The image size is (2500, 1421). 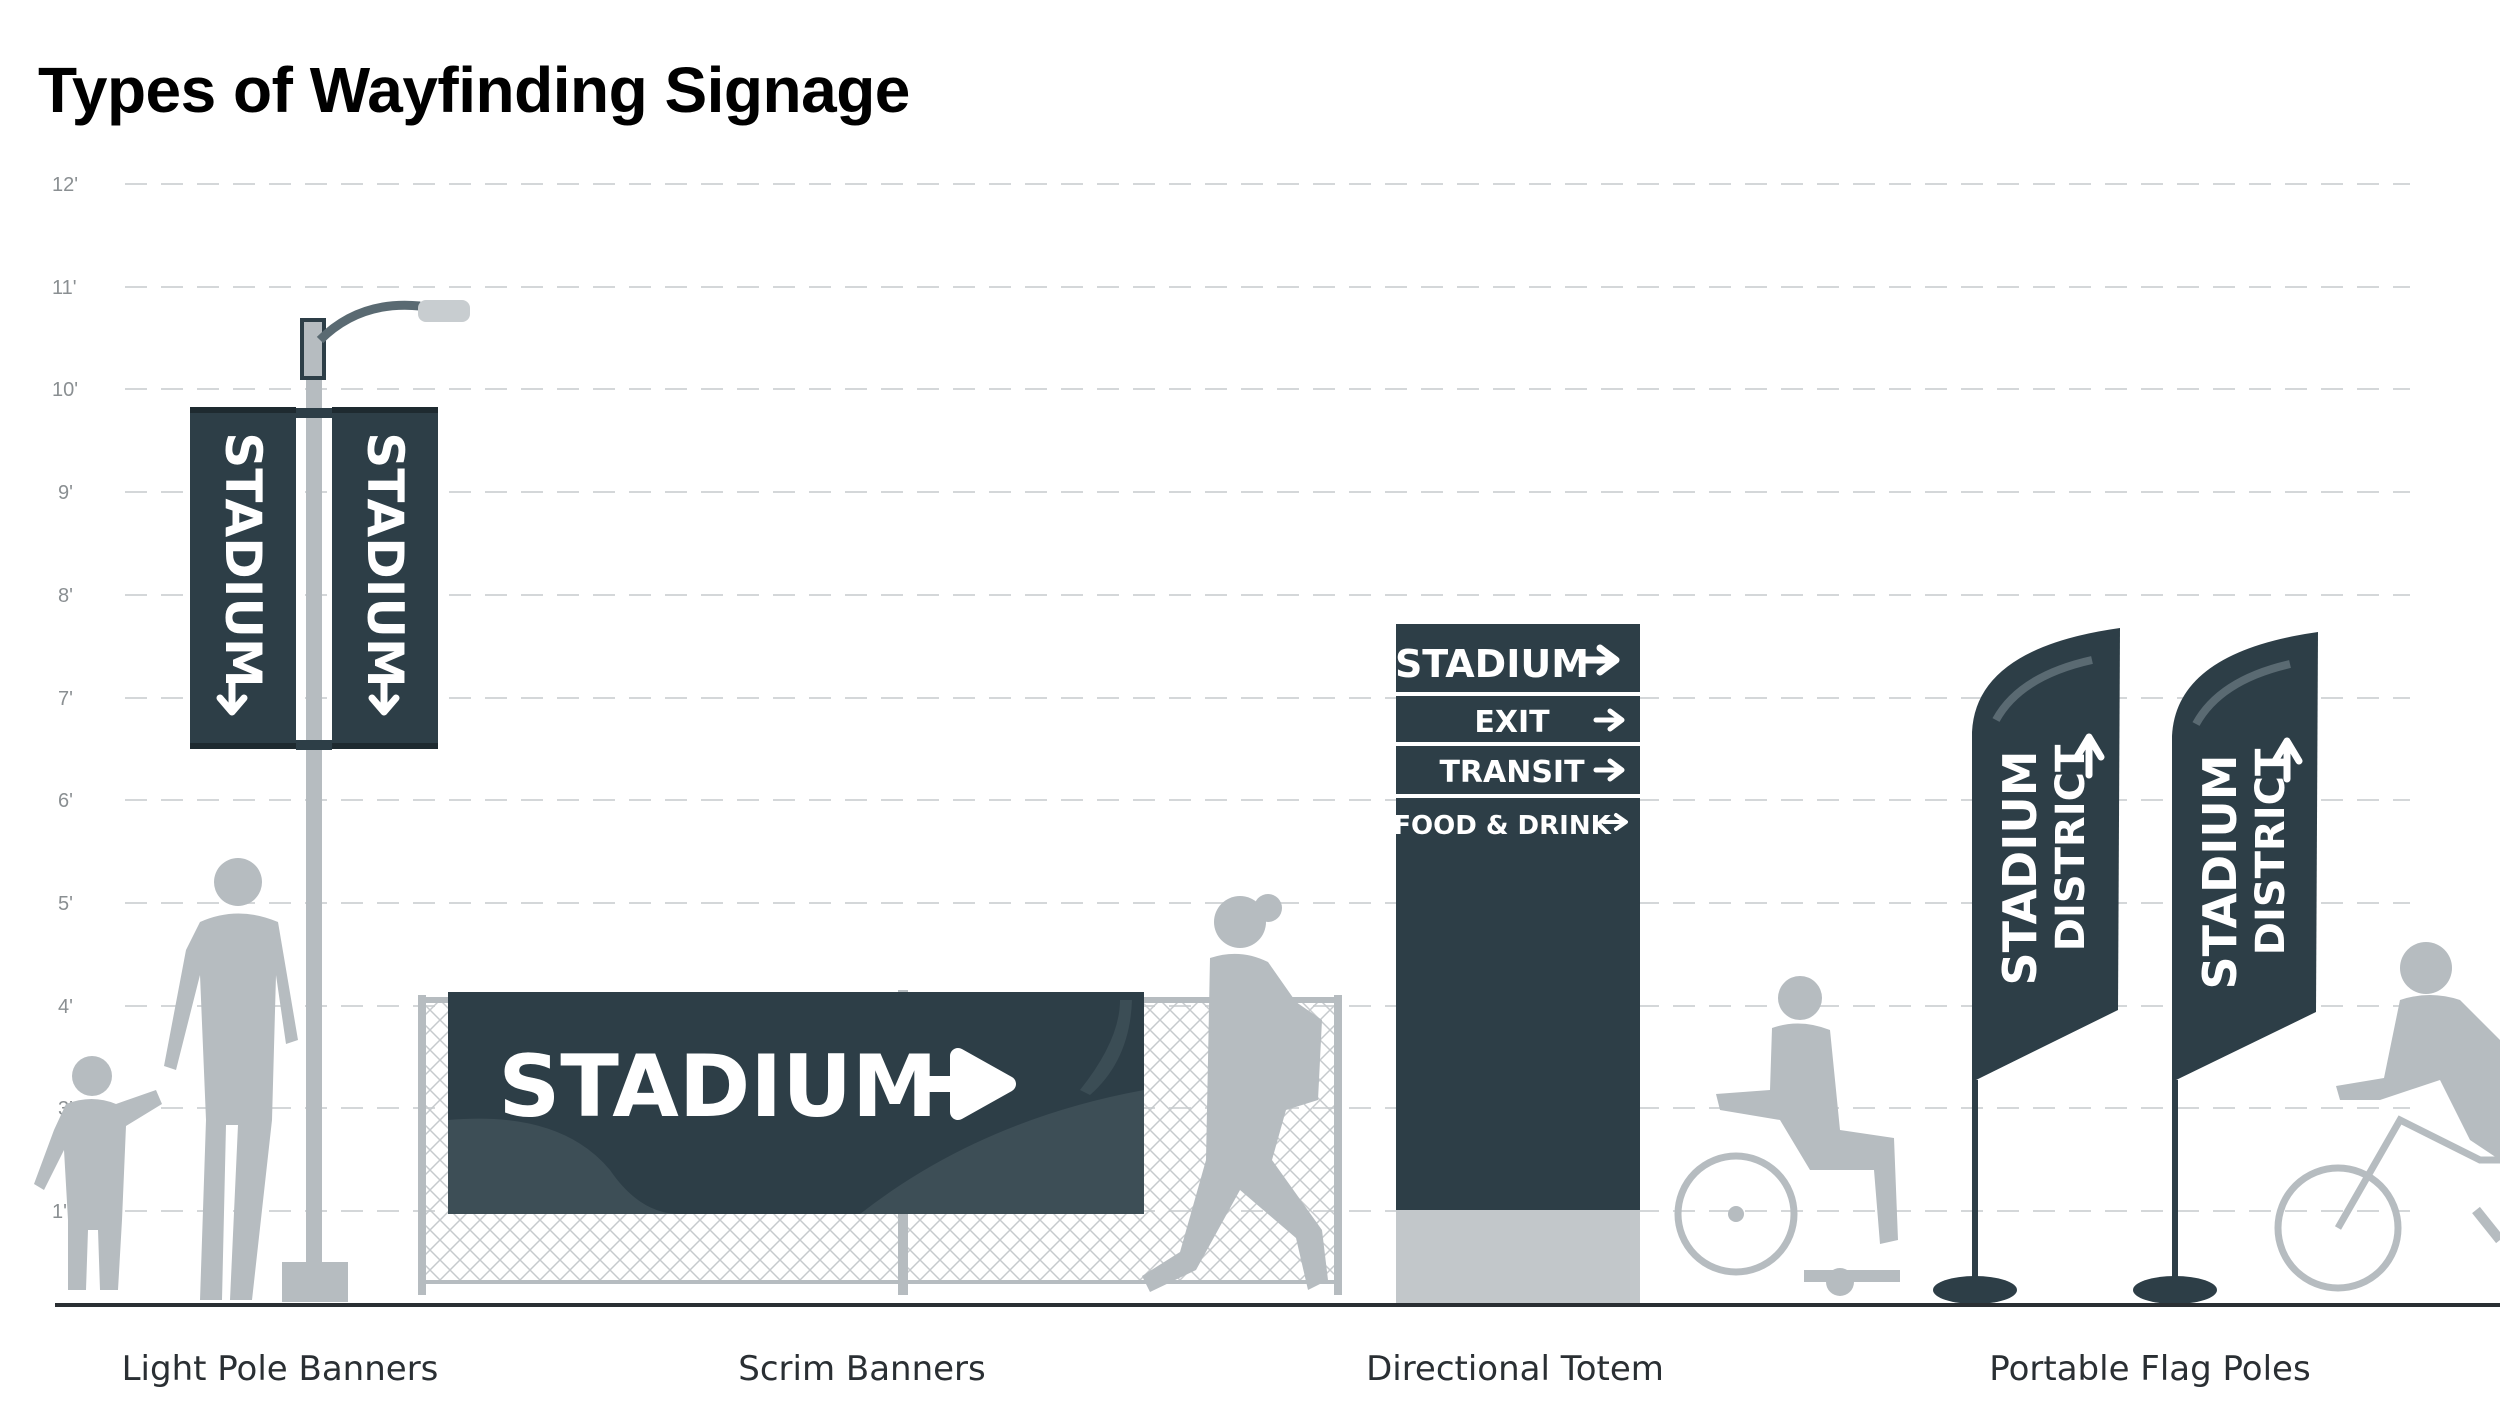 I want to click on pole-banner-right: STADIUM, so click(x=385, y=578).